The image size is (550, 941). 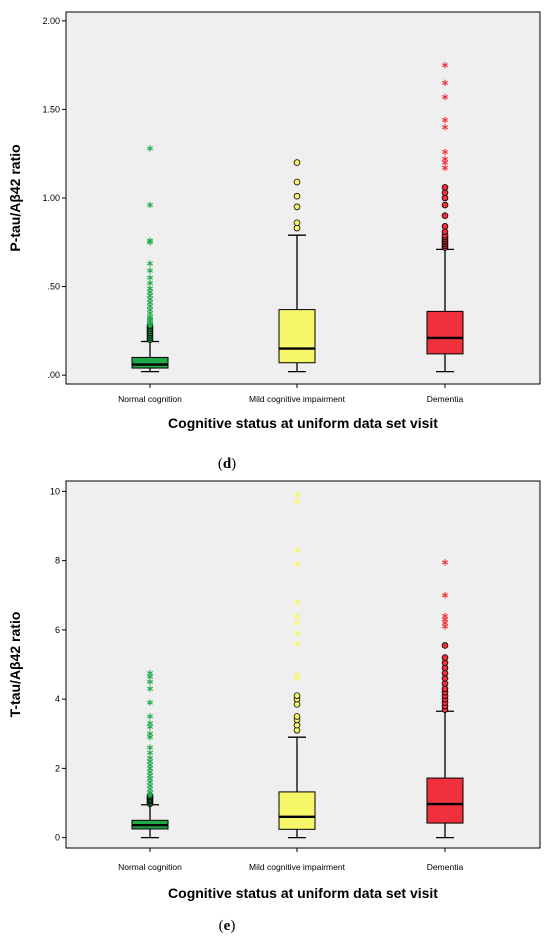 I want to click on panel-label: (e), so click(x=227, y=926).